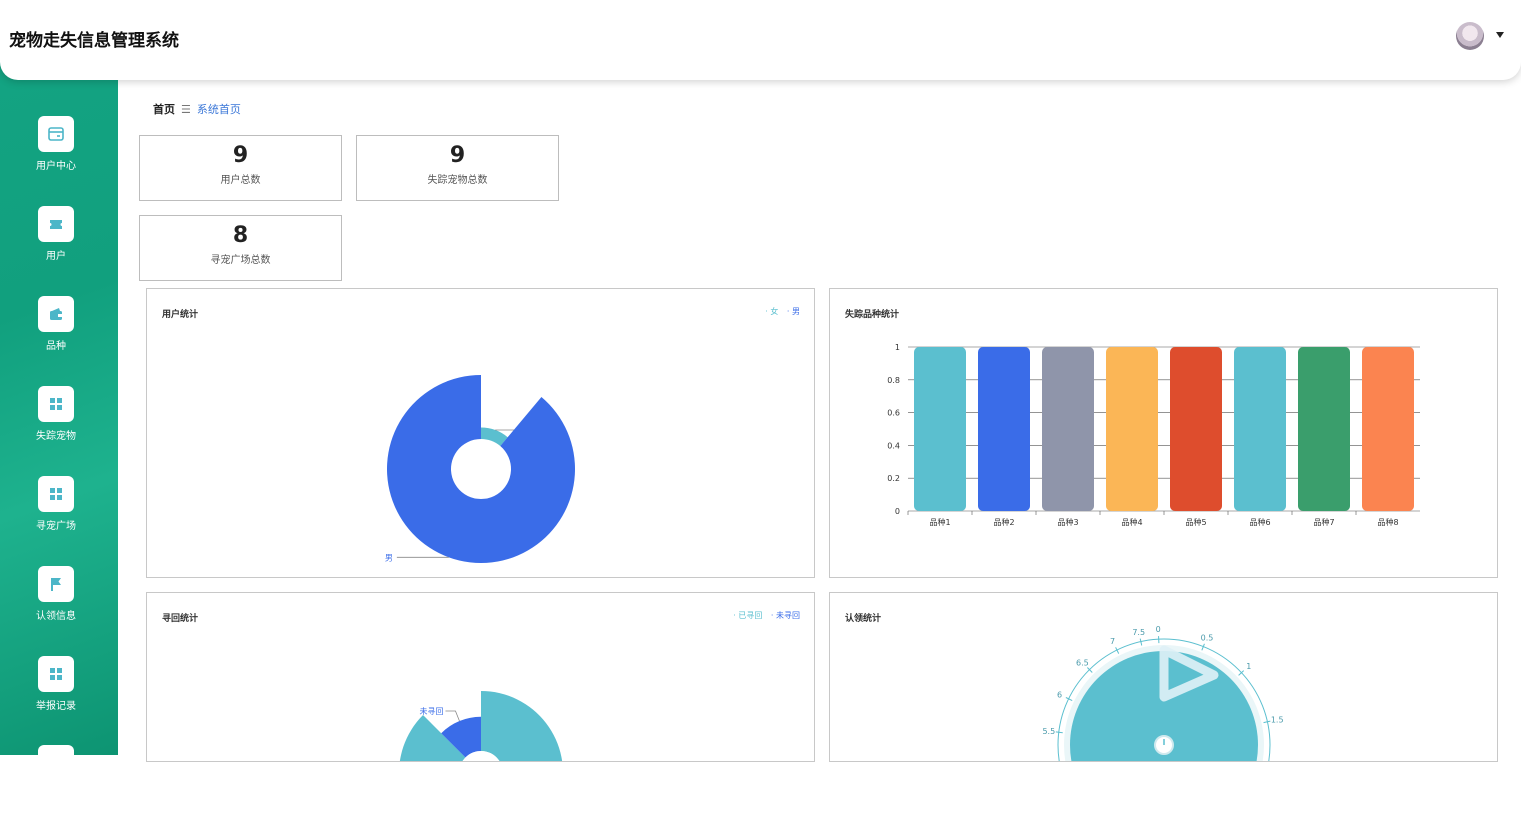 This screenshot has height=815, width=1521. Describe the element at coordinates (457, 178) in the screenshot. I see `stat-label: 失踪宠物总数` at that location.